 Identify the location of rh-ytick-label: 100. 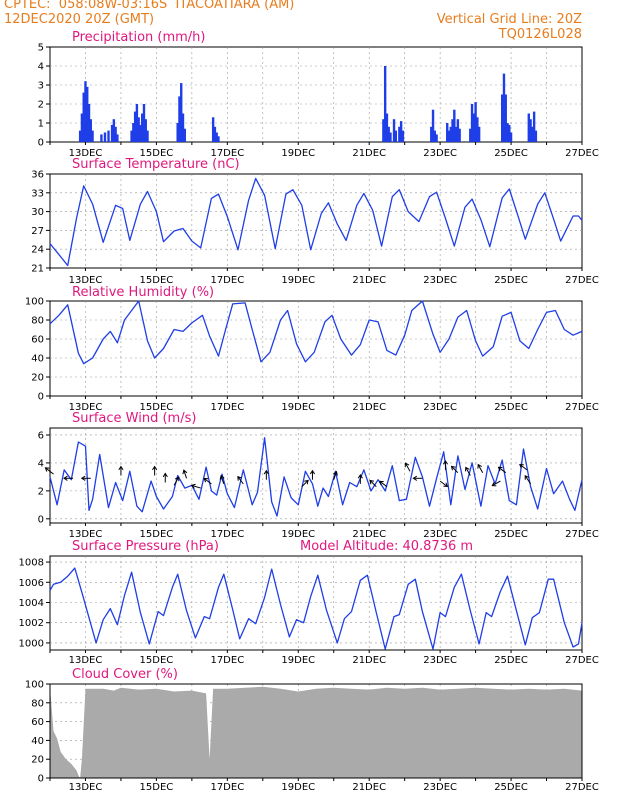
(34, 302).